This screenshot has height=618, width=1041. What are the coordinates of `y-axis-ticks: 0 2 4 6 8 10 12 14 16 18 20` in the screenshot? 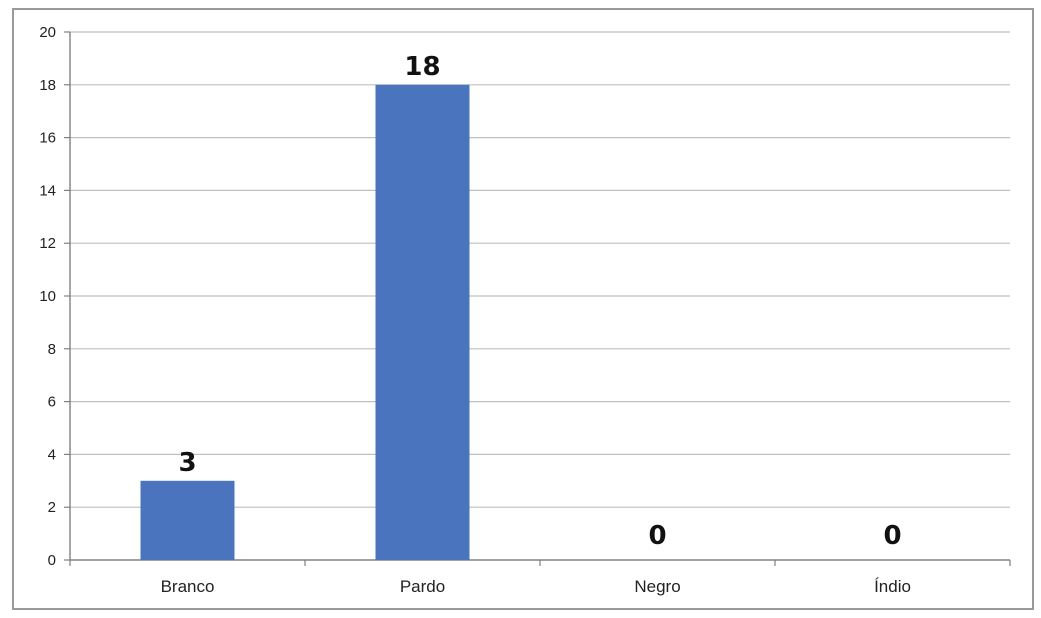 It's located at (54, 296).